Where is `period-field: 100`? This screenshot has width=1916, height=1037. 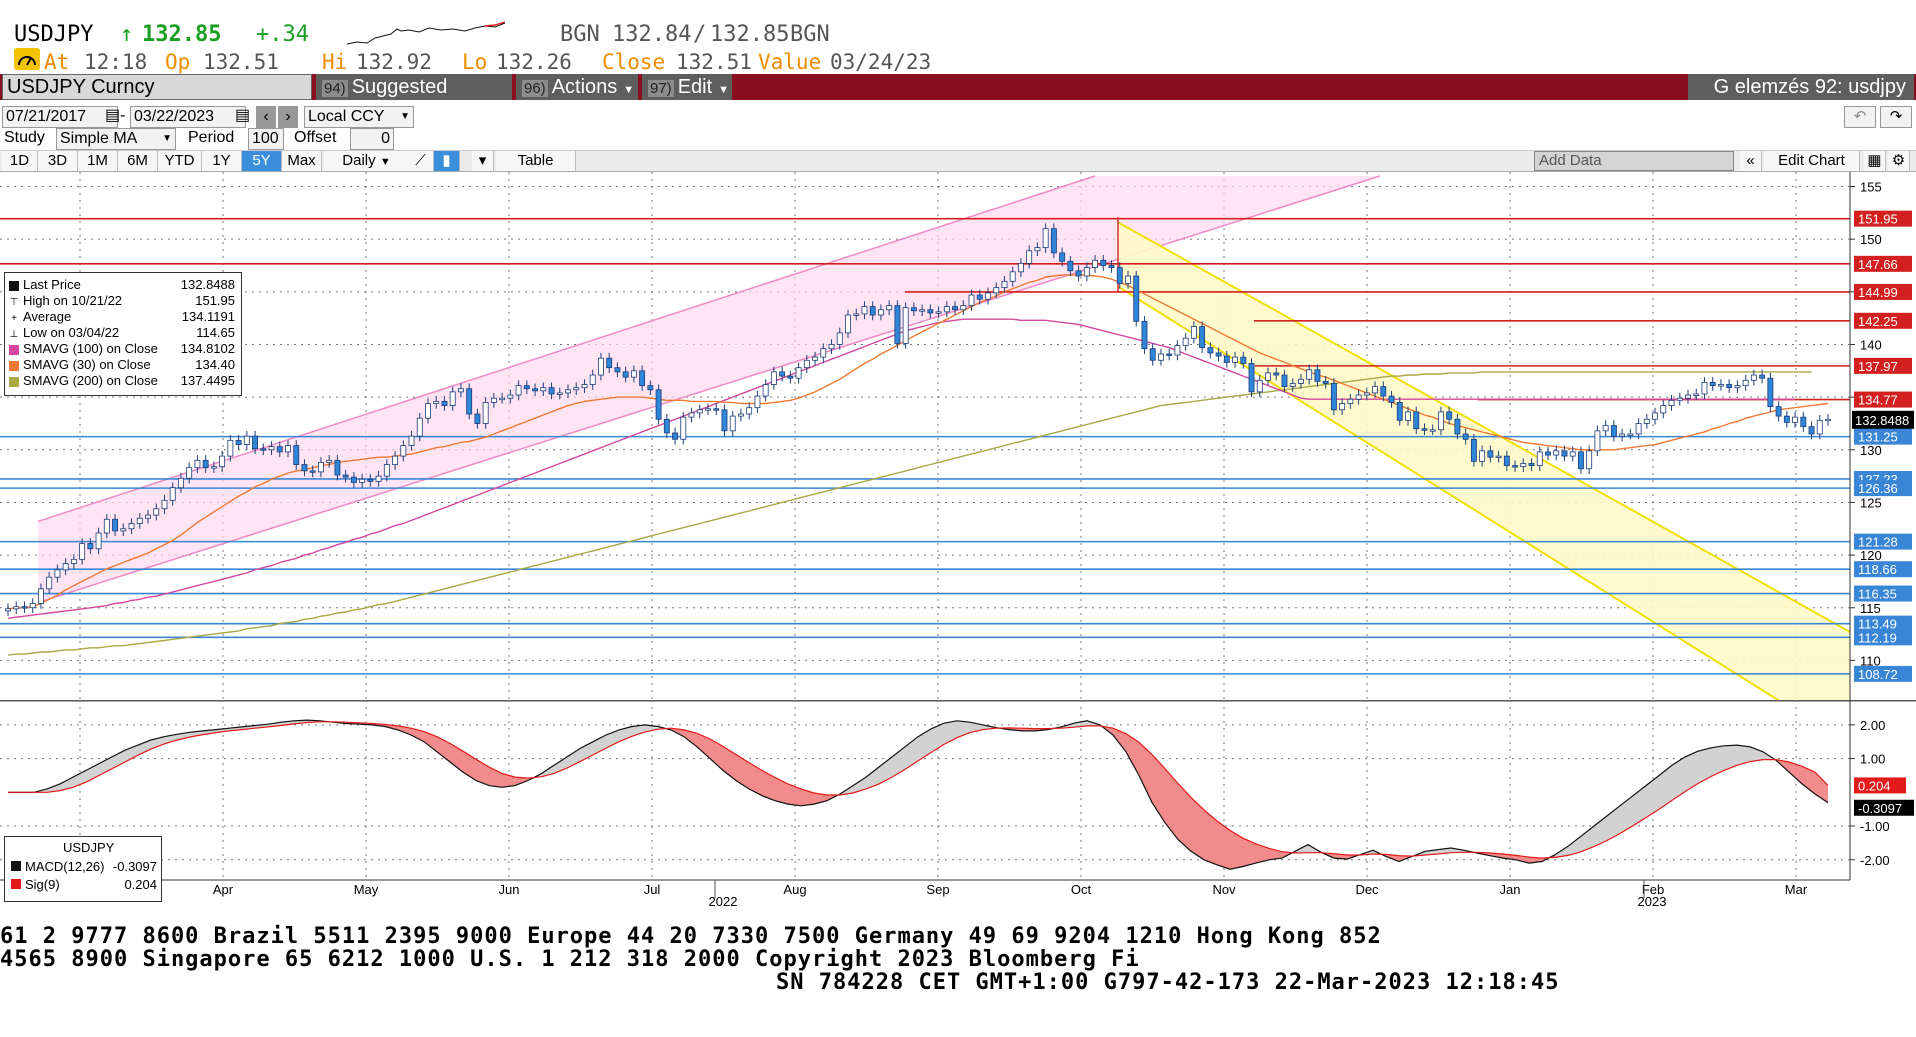
period-field: 100 is located at coordinates (266, 139).